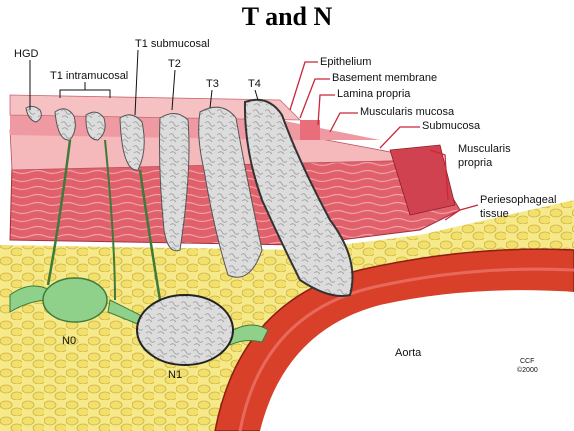 This screenshot has width=574, height=431. What do you see at coordinates (384, 78) in the screenshot?
I see `label-basement-membrane: Basement membrane` at bounding box center [384, 78].